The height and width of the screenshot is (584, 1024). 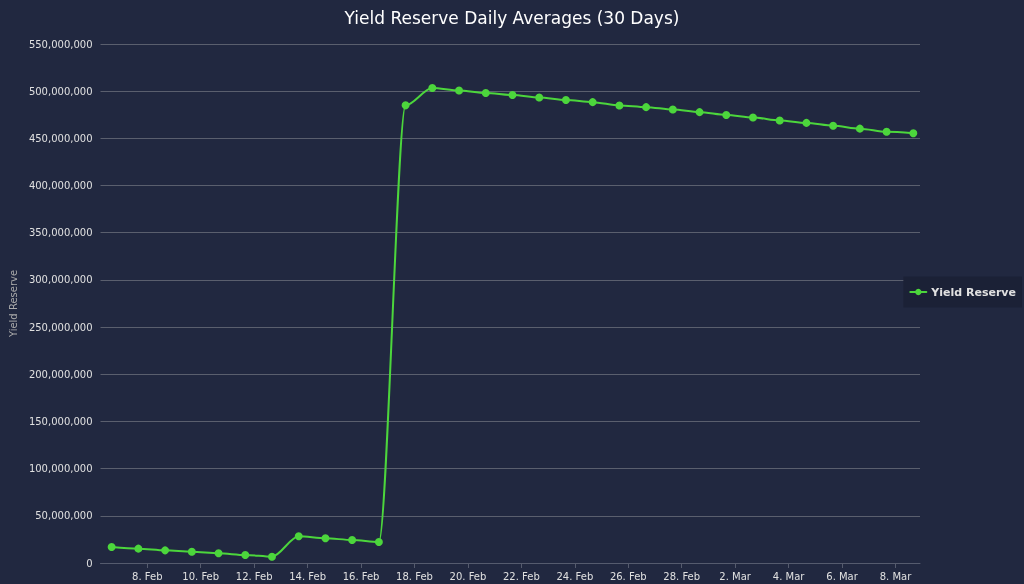 I want to click on y-tick-label: 500,000,000, so click(x=60, y=91).